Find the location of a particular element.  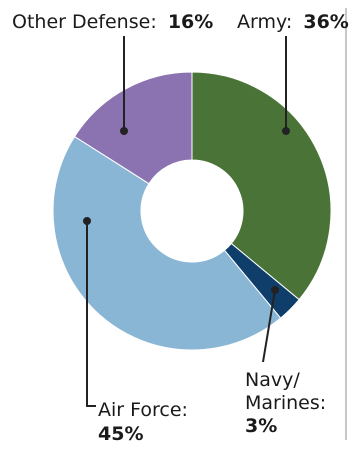

leader-air-force-dot is located at coordinates (87, 221).